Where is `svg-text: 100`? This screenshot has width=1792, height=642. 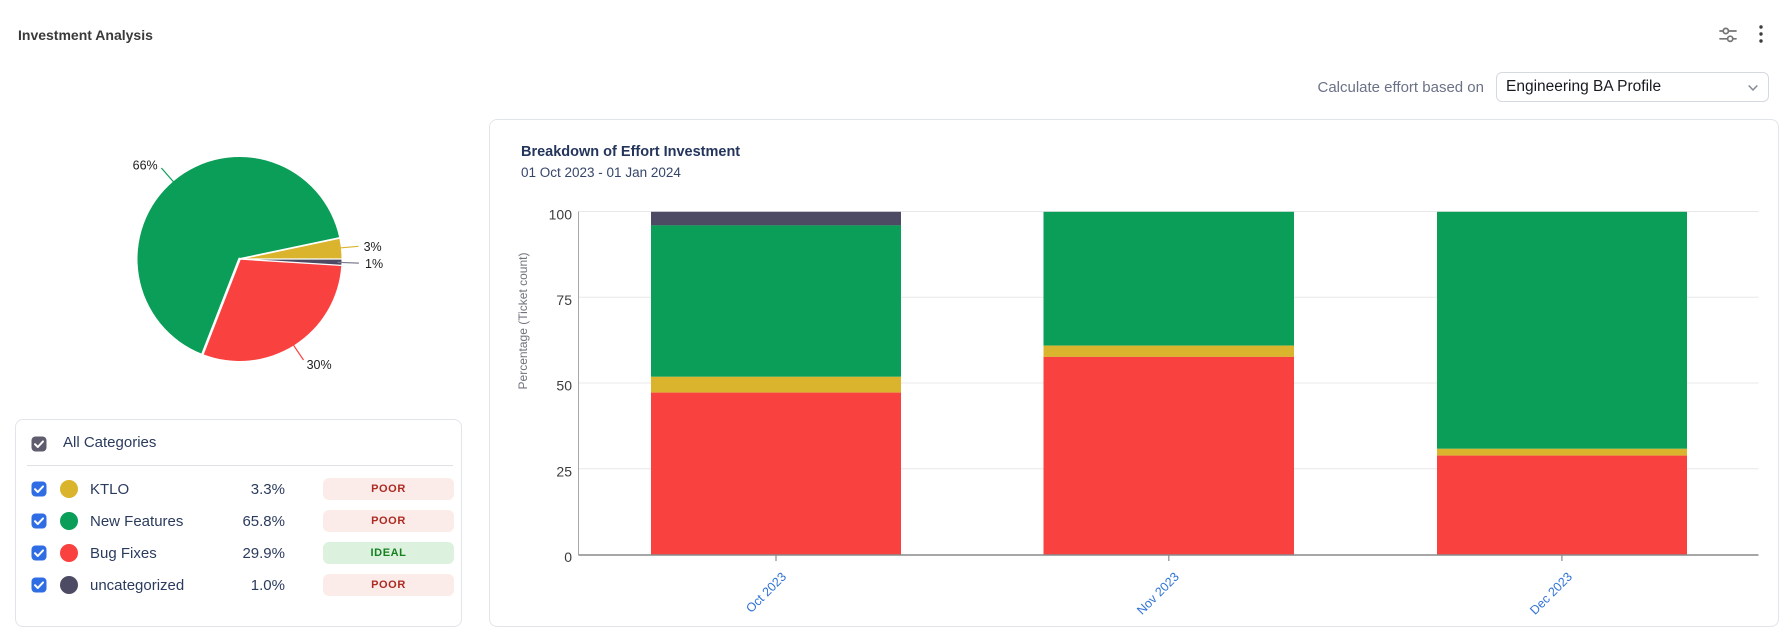 svg-text: 100 is located at coordinates (561, 215).